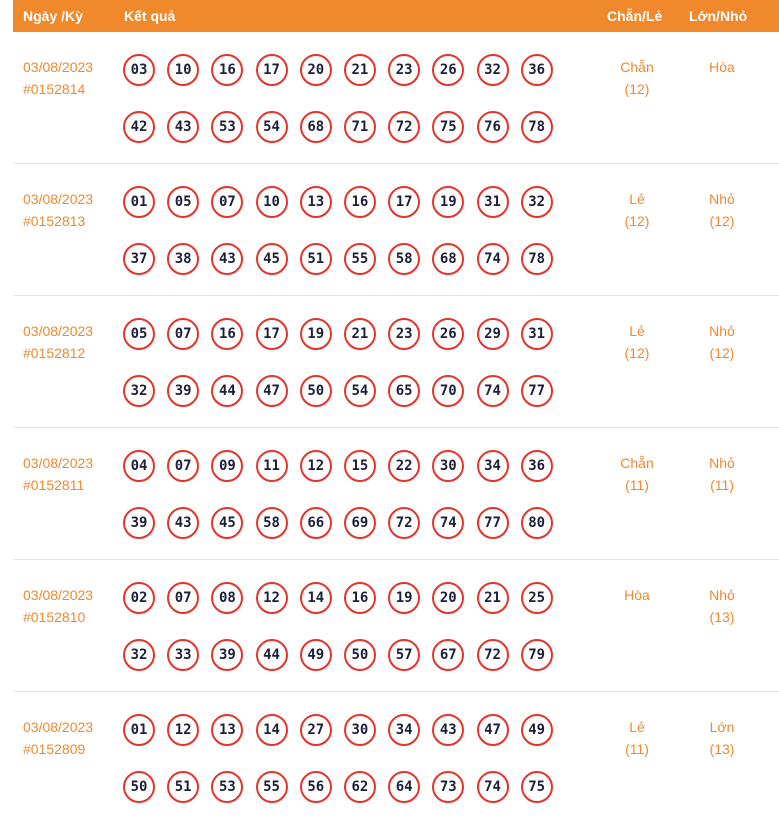 The height and width of the screenshot is (828, 779). Describe the element at coordinates (404, 70) in the screenshot. I see `number-ball: 23` at that location.